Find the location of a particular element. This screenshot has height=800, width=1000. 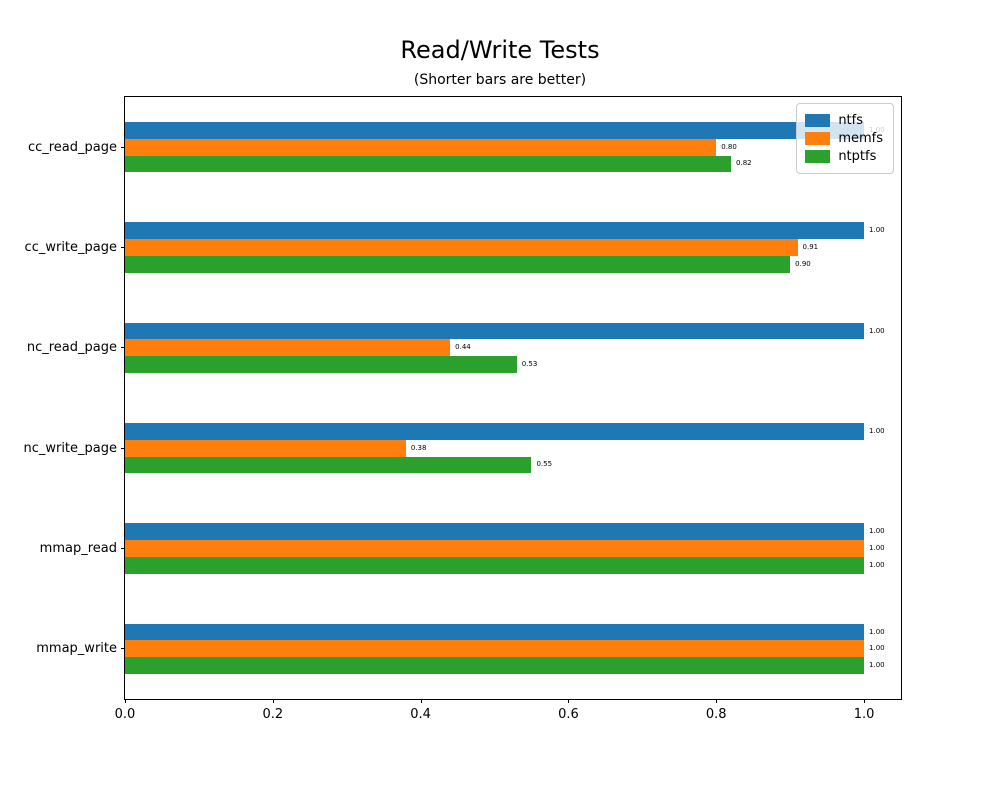

bar-ntptfs-cc_write_page is located at coordinates (458, 264).